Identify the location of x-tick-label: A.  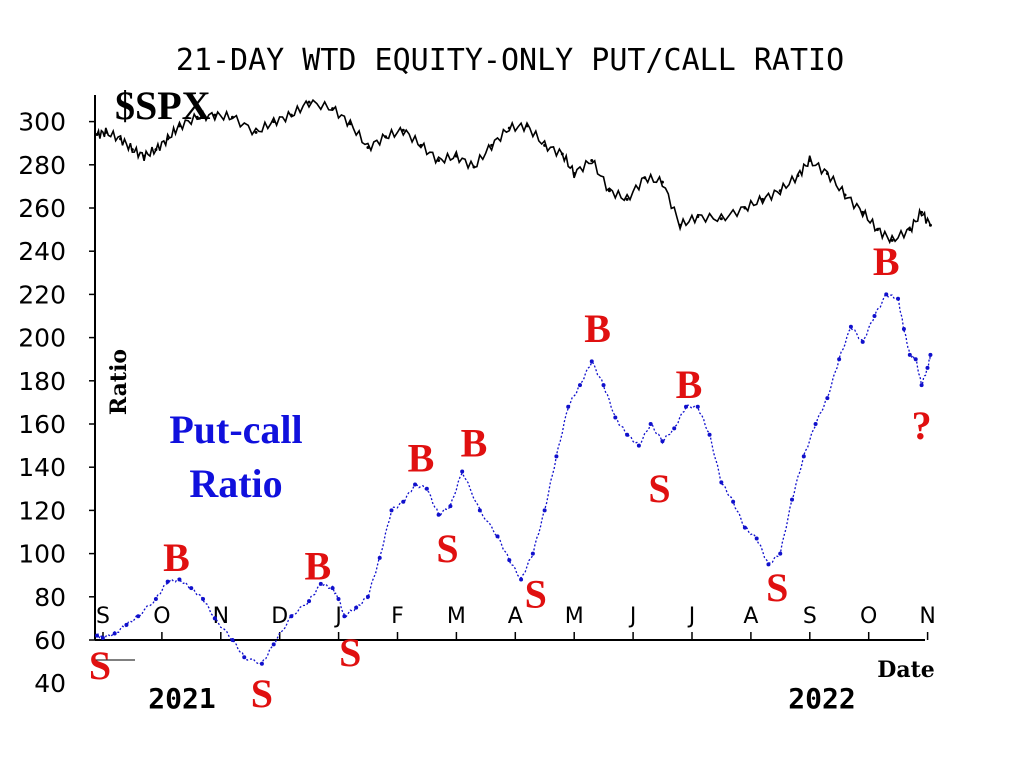
(515, 616).